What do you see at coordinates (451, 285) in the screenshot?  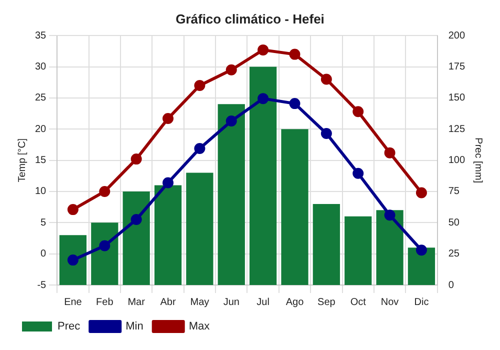 I see `y2-tick-label: 0` at bounding box center [451, 285].